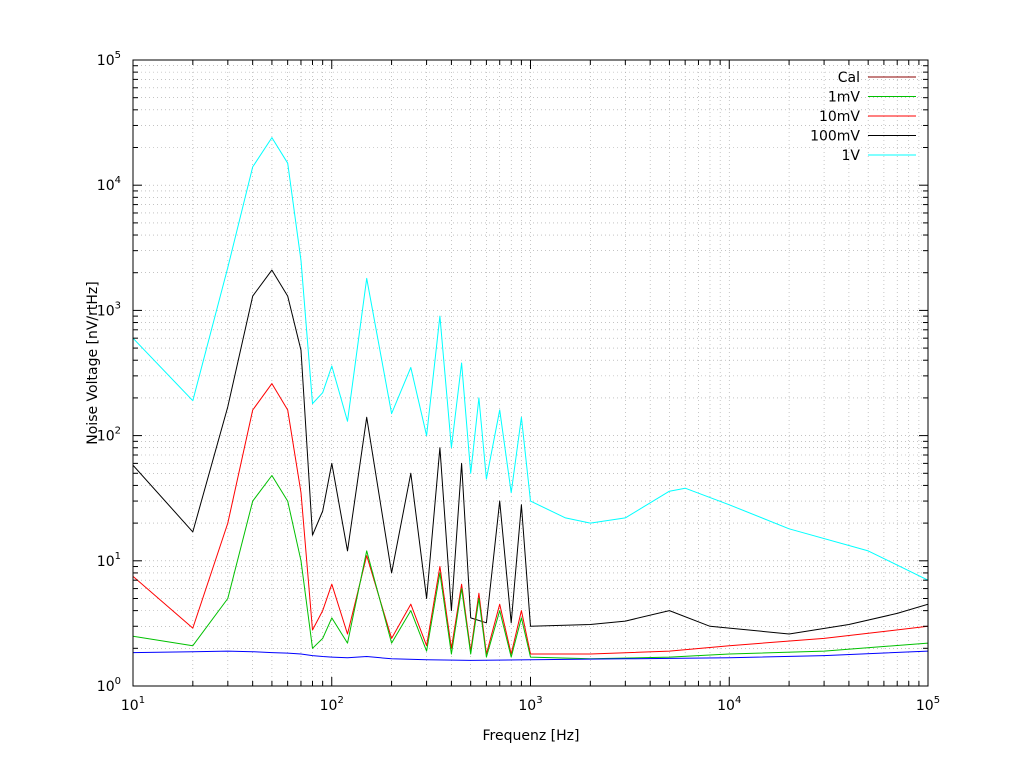 Image resolution: width=1024 pixels, height=768 pixels. I want to click on legend-label: 1mV, so click(844, 98).